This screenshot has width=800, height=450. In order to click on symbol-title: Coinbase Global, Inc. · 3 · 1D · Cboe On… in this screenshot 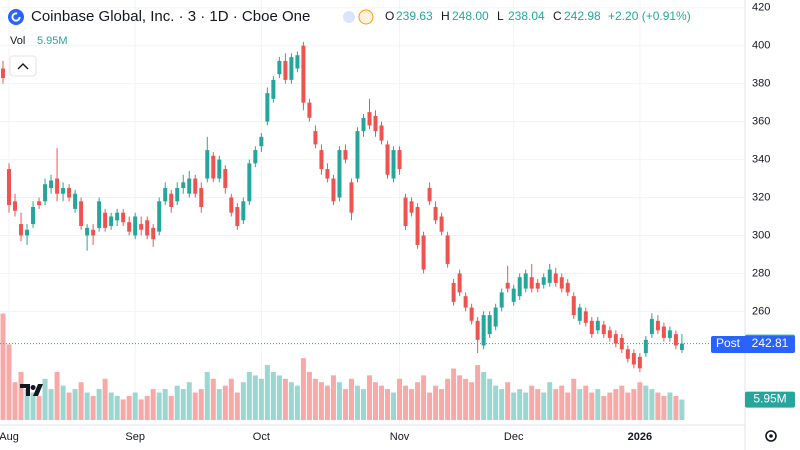, I will do `click(170, 16)`.